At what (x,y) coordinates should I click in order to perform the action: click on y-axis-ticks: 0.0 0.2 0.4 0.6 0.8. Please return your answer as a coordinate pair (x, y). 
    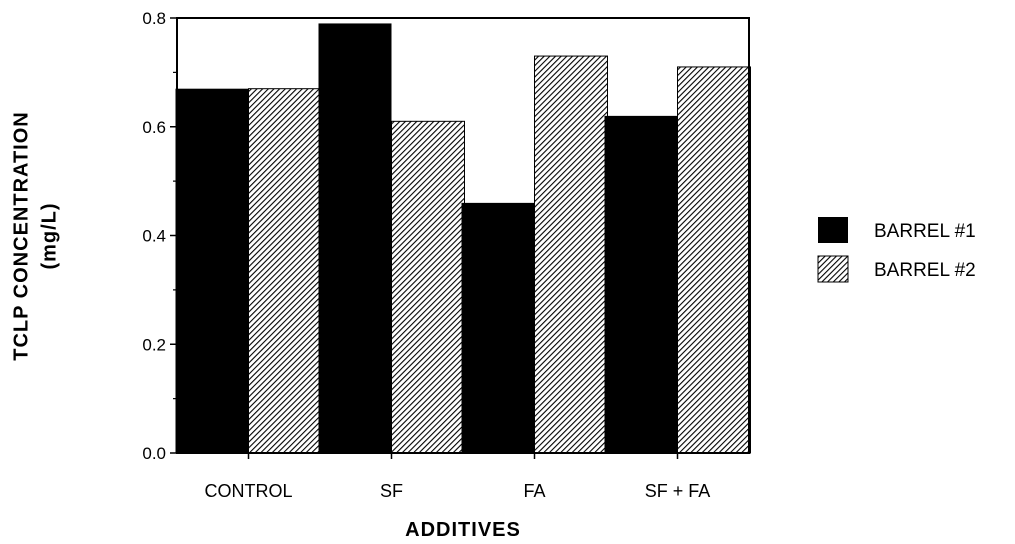
    Looking at the image, I should click on (159, 236).